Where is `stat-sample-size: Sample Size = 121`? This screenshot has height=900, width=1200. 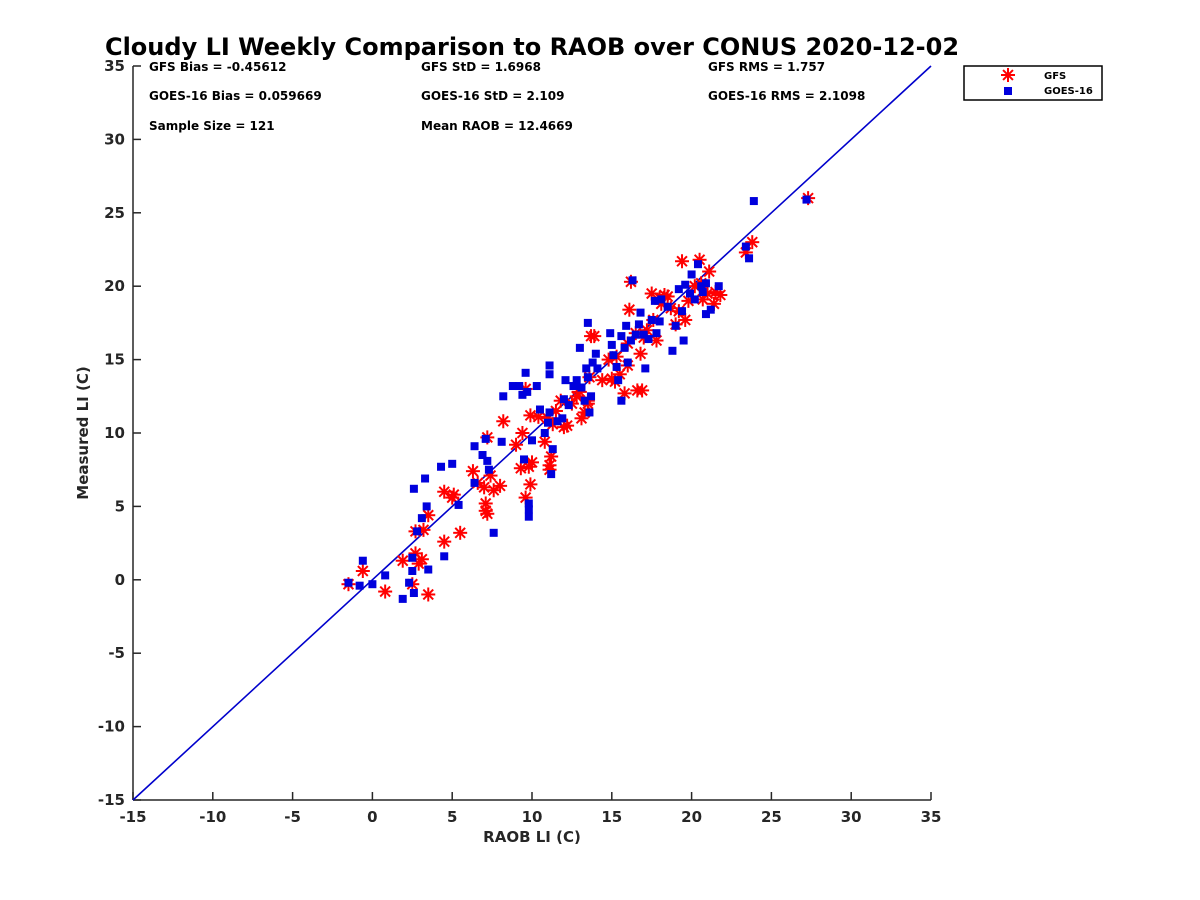
stat-sample-size: Sample Size = 121 is located at coordinates (212, 126).